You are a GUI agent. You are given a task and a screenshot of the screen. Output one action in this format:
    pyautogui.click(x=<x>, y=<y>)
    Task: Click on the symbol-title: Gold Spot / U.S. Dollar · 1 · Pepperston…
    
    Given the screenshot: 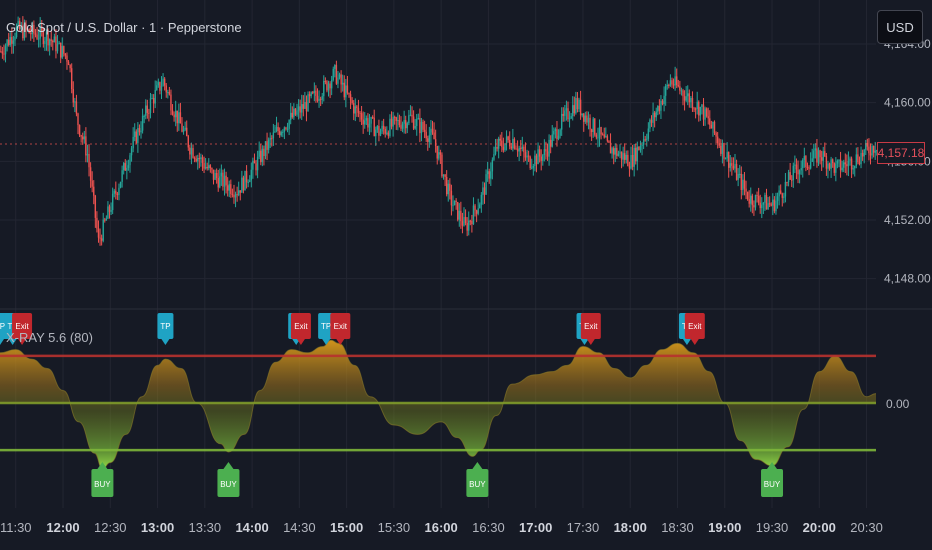 What is the action you would take?
    pyautogui.click(x=124, y=27)
    